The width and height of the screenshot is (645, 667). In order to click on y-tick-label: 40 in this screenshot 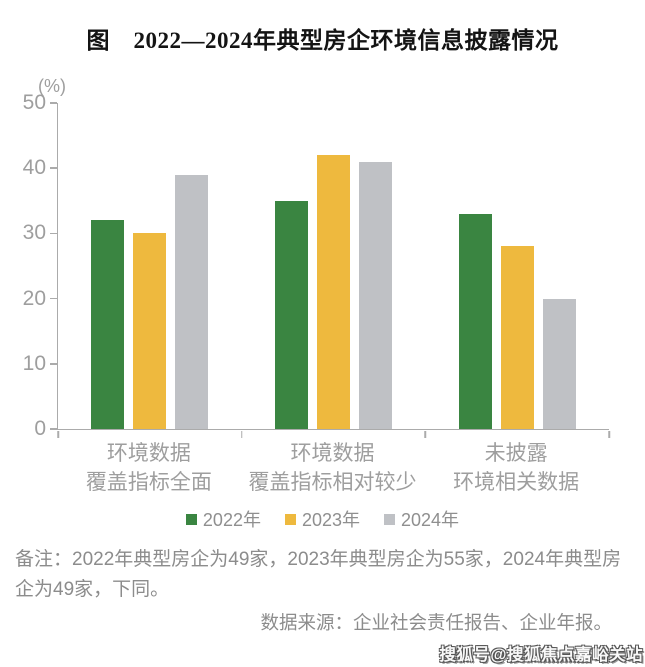, I will do `click(34, 168)`.